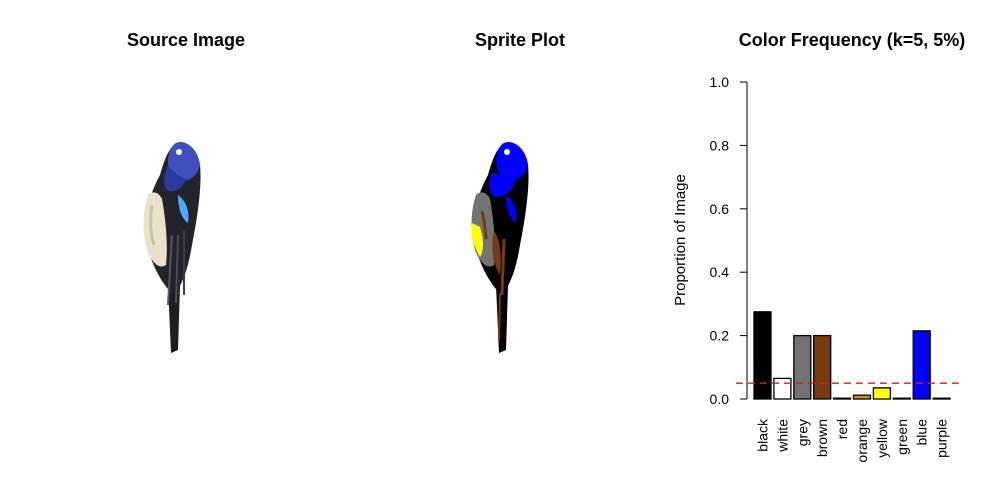  Describe the element at coordinates (720, 82) in the screenshot. I see `y-tick-label: 1.0` at that location.